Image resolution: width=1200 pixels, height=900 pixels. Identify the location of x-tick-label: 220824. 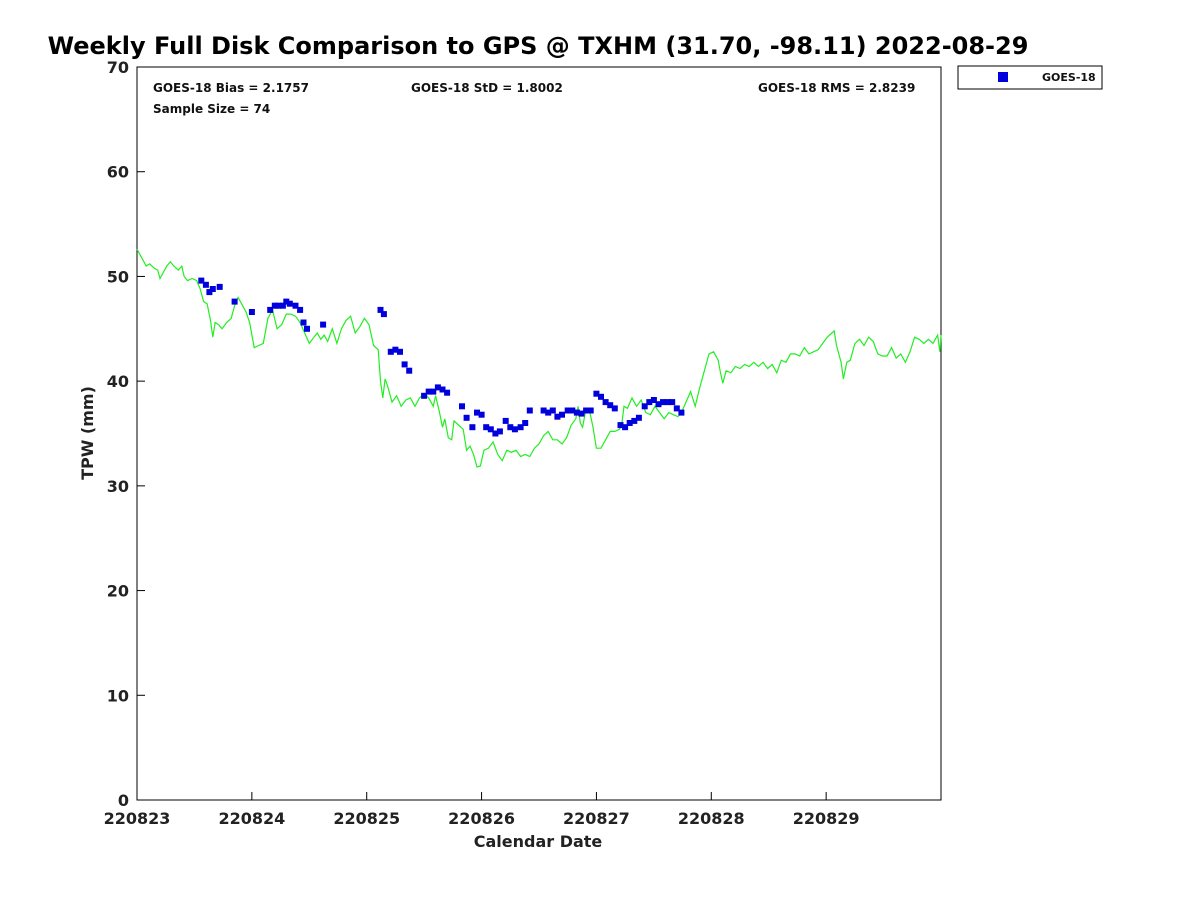
(251, 818).